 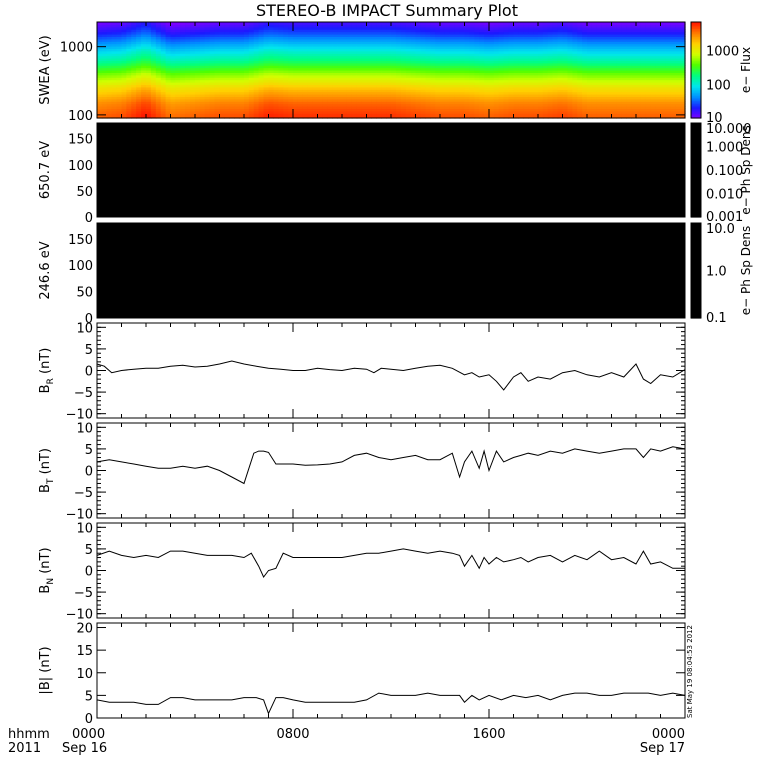 I want to click on swea-colorbar-cell, so click(x=696, y=115).